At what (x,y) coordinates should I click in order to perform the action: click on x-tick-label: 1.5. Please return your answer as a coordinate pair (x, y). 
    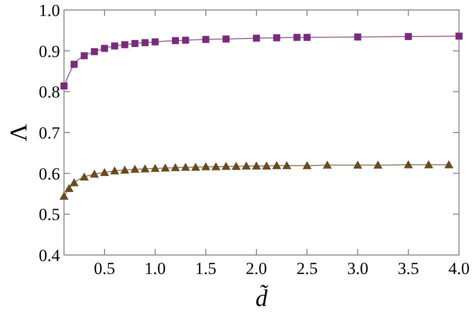
    Looking at the image, I should click on (205, 268).